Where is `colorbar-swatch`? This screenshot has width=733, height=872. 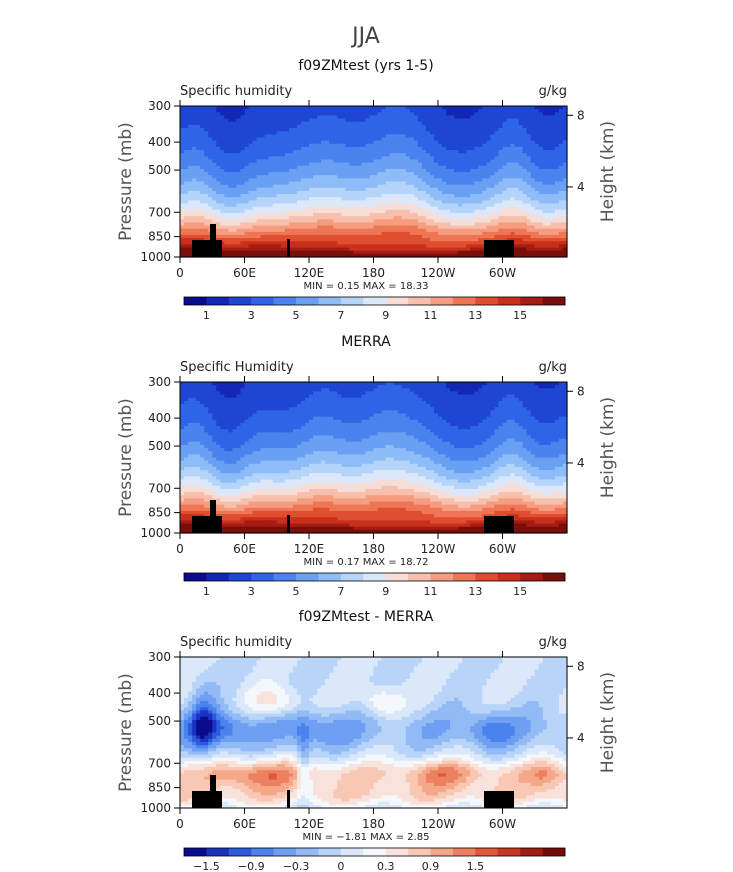 colorbar-swatch is located at coordinates (487, 301).